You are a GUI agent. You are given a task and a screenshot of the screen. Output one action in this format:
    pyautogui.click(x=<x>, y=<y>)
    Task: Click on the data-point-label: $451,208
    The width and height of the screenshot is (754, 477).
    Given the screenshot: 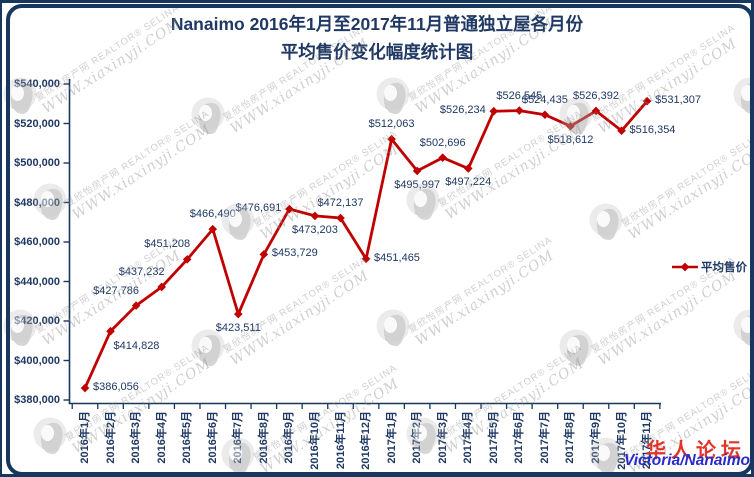 What is the action you would take?
    pyautogui.click(x=167, y=244)
    